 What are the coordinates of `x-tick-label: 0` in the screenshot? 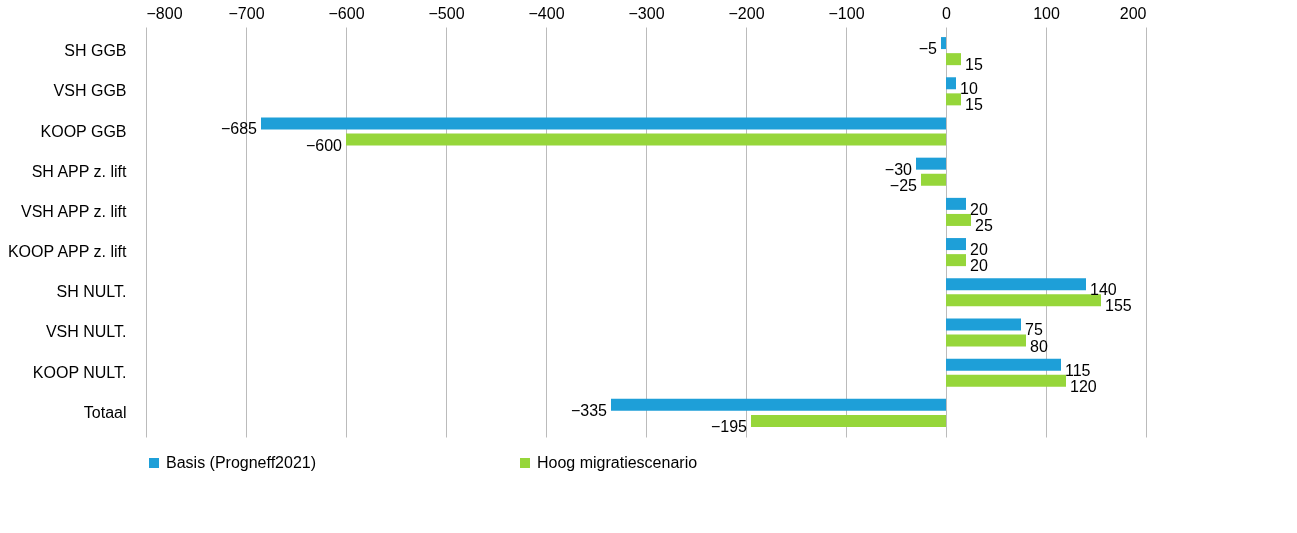 It's located at (947, 13).